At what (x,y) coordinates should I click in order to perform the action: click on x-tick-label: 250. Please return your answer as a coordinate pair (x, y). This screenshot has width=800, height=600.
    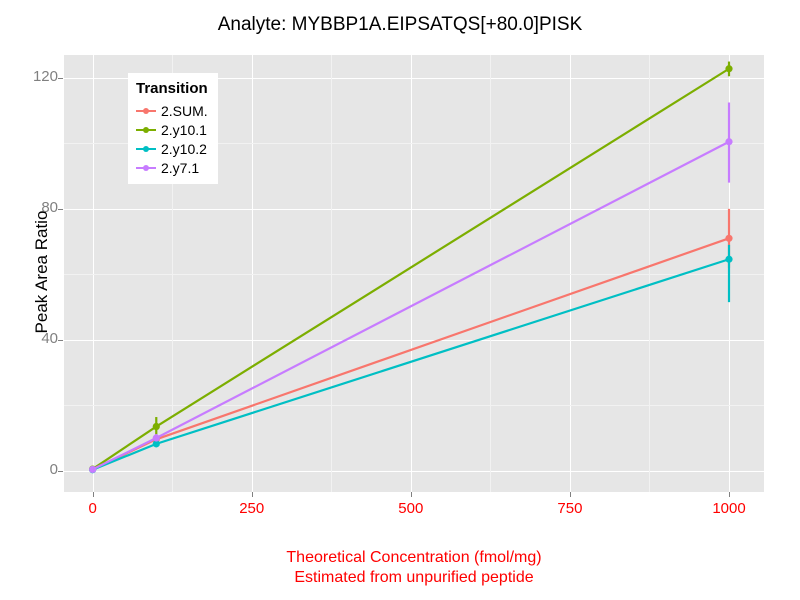
    Looking at the image, I should click on (252, 508).